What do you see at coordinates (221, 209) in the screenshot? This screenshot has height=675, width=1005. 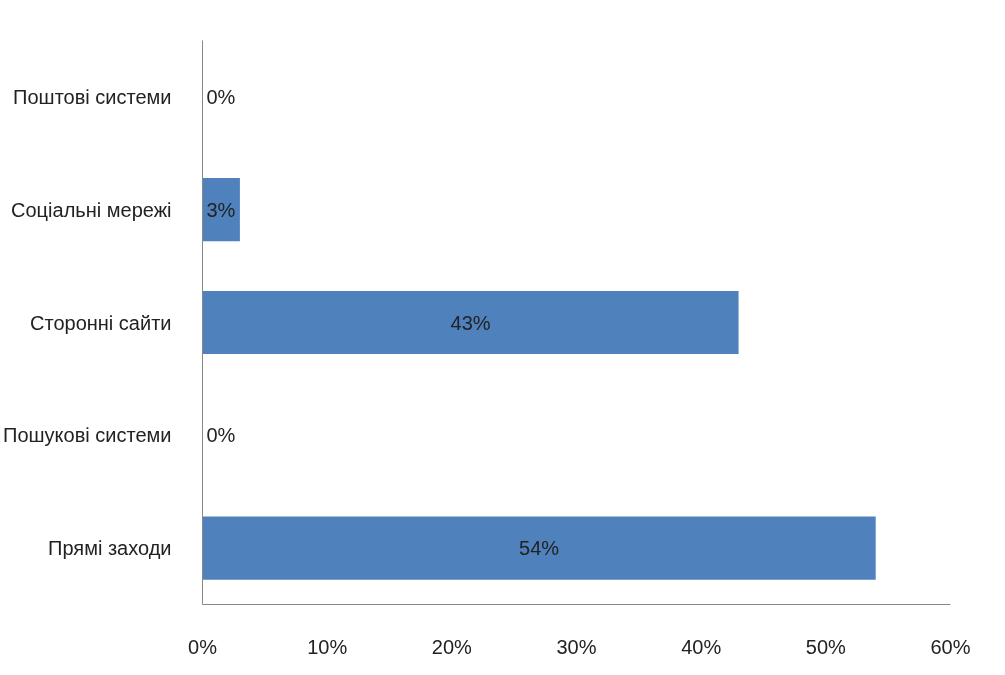 I see `data-label: 3%` at bounding box center [221, 209].